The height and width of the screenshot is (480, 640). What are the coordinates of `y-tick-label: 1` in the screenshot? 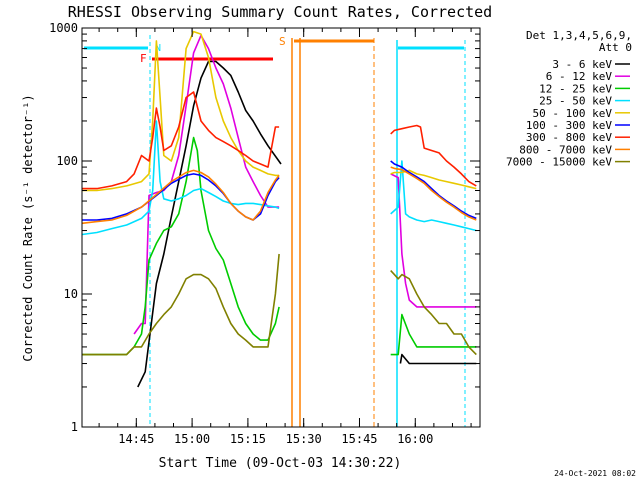 It's located at (74, 427).